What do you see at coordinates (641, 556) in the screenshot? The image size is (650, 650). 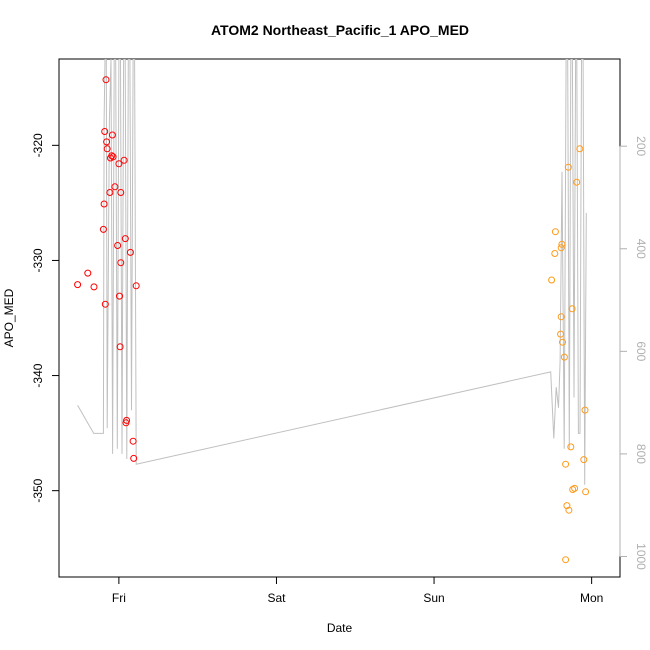 I see `y2-tick-label: 1000` at bounding box center [641, 556].